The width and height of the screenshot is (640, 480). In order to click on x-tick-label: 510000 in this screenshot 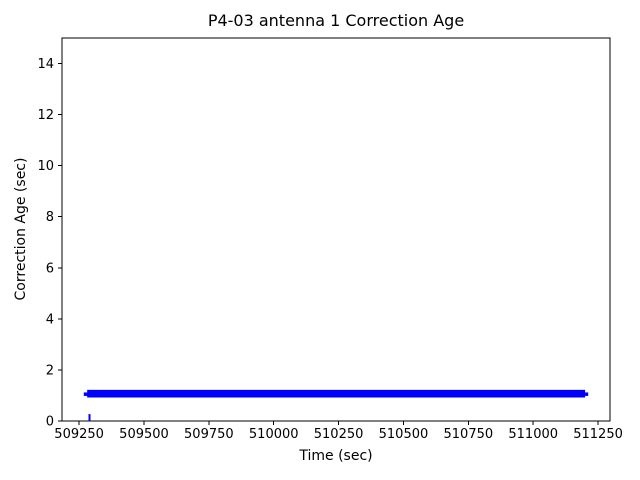, I will do `click(274, 434)`.